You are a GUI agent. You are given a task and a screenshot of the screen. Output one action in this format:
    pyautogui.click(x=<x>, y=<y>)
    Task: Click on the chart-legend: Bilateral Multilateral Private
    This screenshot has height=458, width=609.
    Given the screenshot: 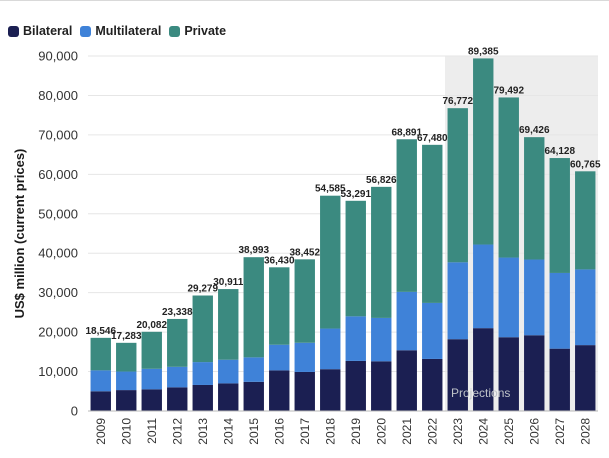 What is the action you would take?
    pyautogui.click(x=121, y=31)
    